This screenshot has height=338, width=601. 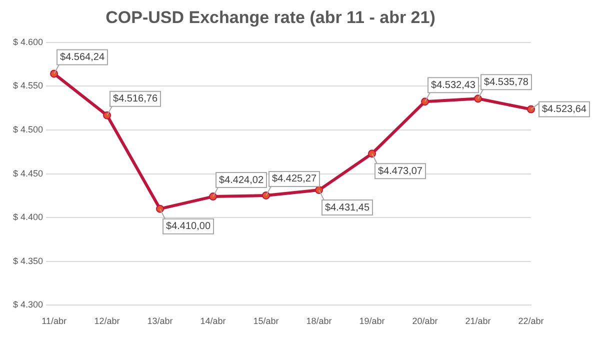 What do you see at coordinates (28, 305) in the screenshot?
I see `y-tick-label: $ 4.300` at bounding box center [28, 305].